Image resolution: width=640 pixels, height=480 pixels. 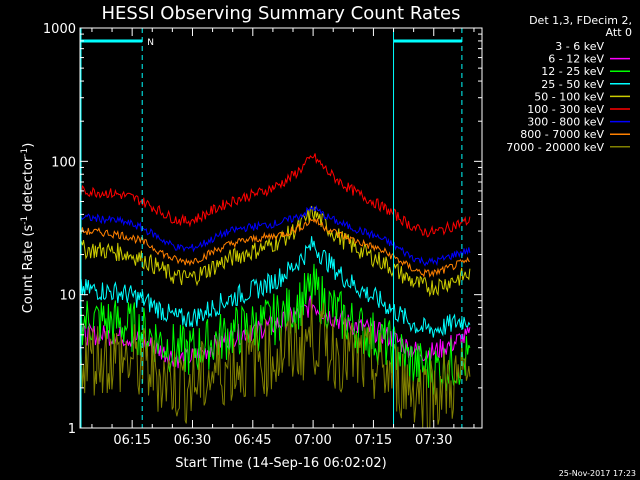 I want to click on y-axis-label-mid: detector, so click(x=28, y=186).